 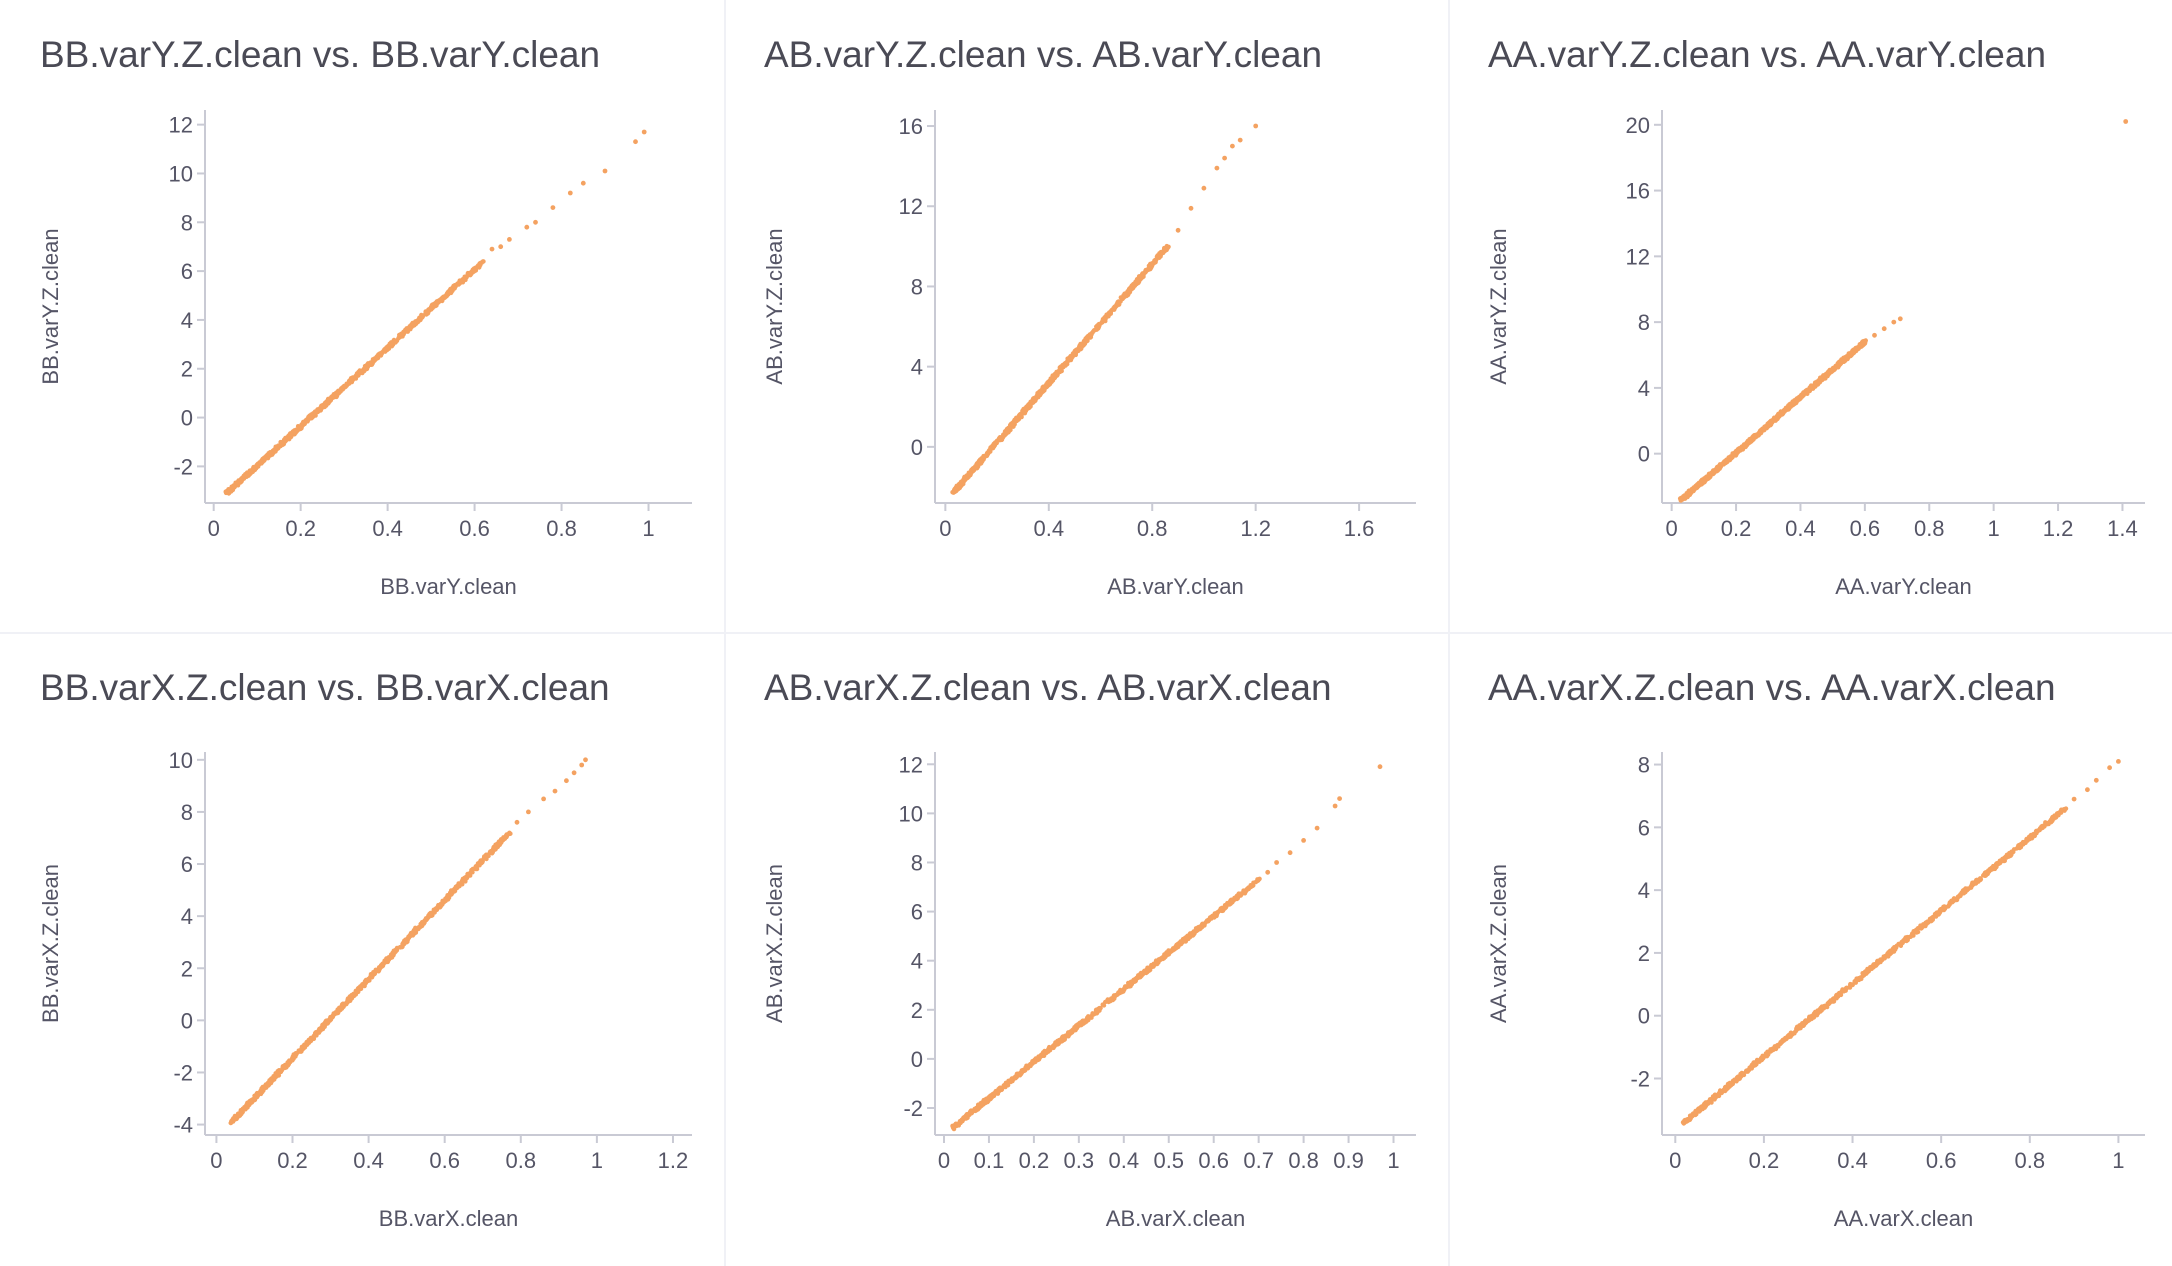 What do you see at coordinates (1903, 586) in the screenshot?
I see `x-axis-title: AA.varY.clean` at bounding box center [1903, 586].